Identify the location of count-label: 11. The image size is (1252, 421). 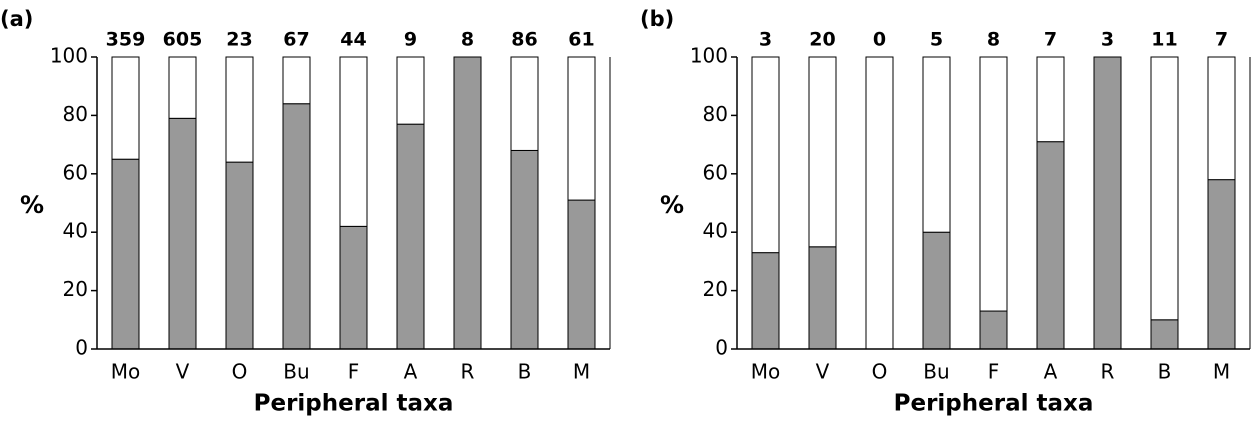
(1164, 40).